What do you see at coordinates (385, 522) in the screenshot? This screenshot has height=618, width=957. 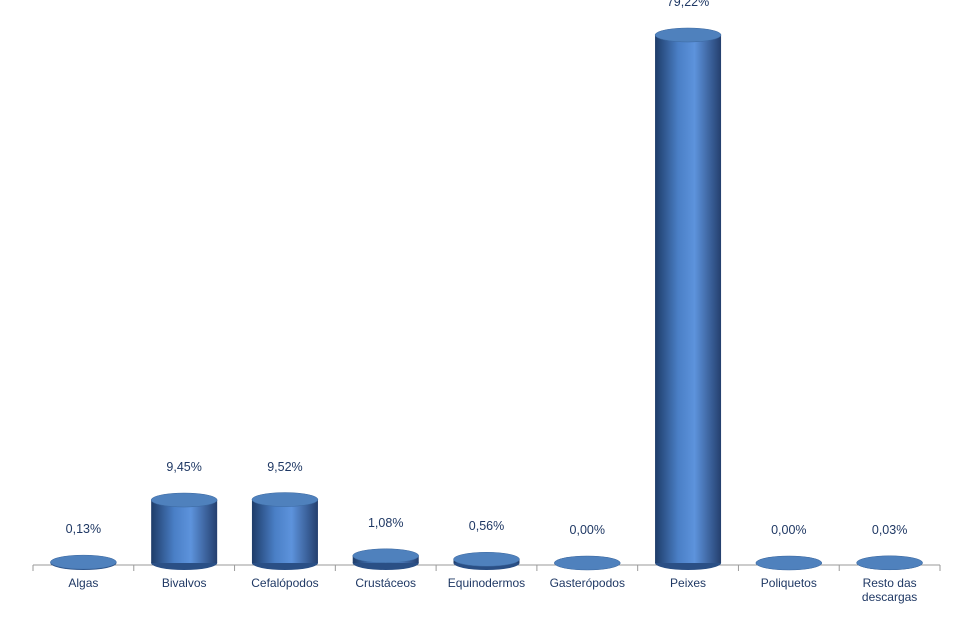 I see `value-label: 1,08%` at bounding box center [385, 522].